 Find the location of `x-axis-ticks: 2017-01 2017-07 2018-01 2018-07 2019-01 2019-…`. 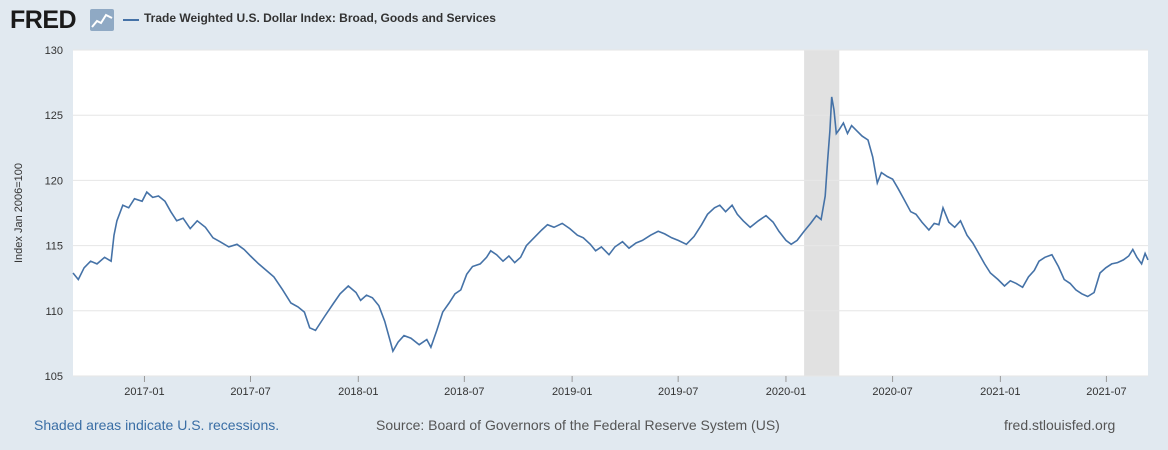

x-axis-ticks: 2017-01 2017-07 2018-01 2018-07 2019-01 2019-… is located at coordinates (625, 387).